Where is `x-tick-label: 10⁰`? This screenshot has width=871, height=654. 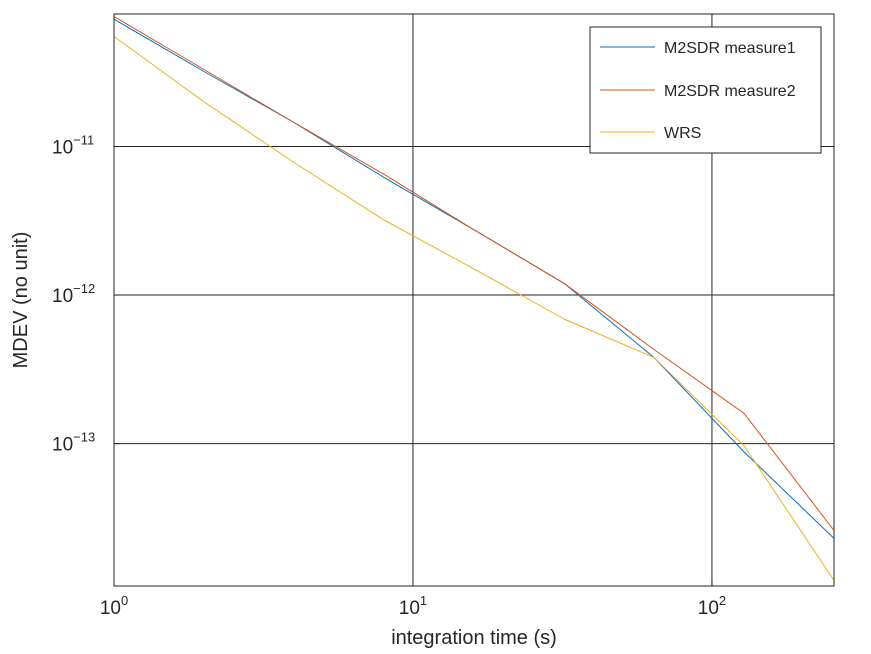 x-tick-label: 10⁰ is located at coordinates (114, 606).